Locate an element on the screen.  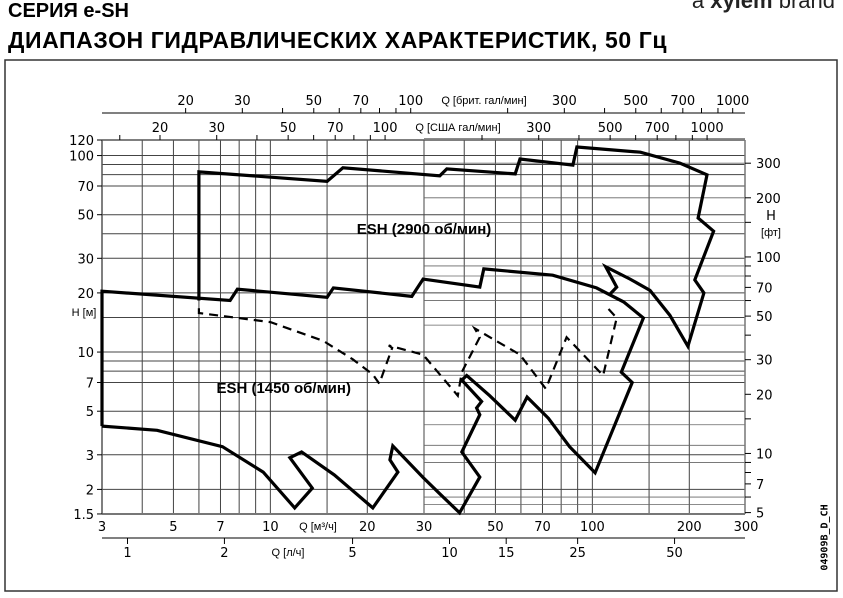
ft-tick-label: 300 is located at coordinates (768, 164).